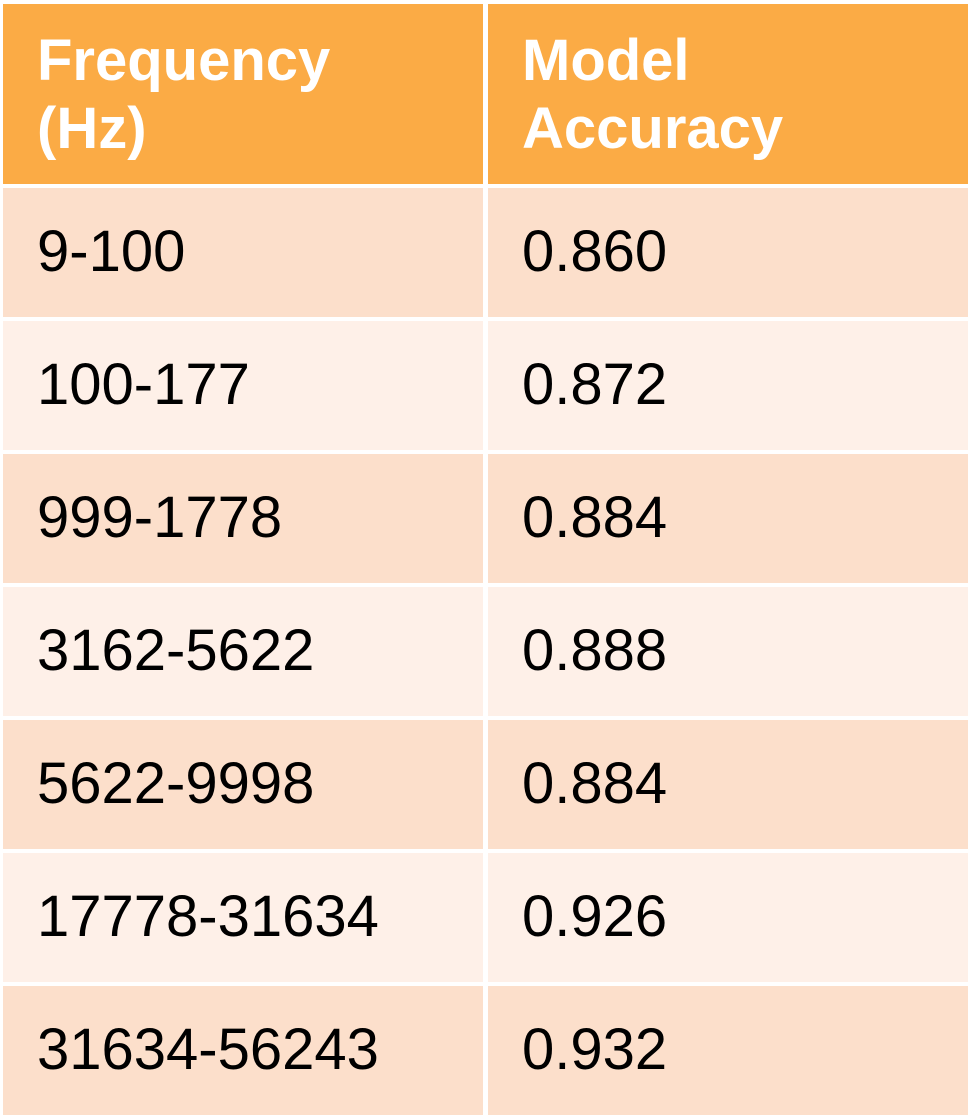 The image size is (978, 1116). Describe the element at coordinates (243, 385) in the screenshot. I see `cell-frequency: 100-177` at that location.